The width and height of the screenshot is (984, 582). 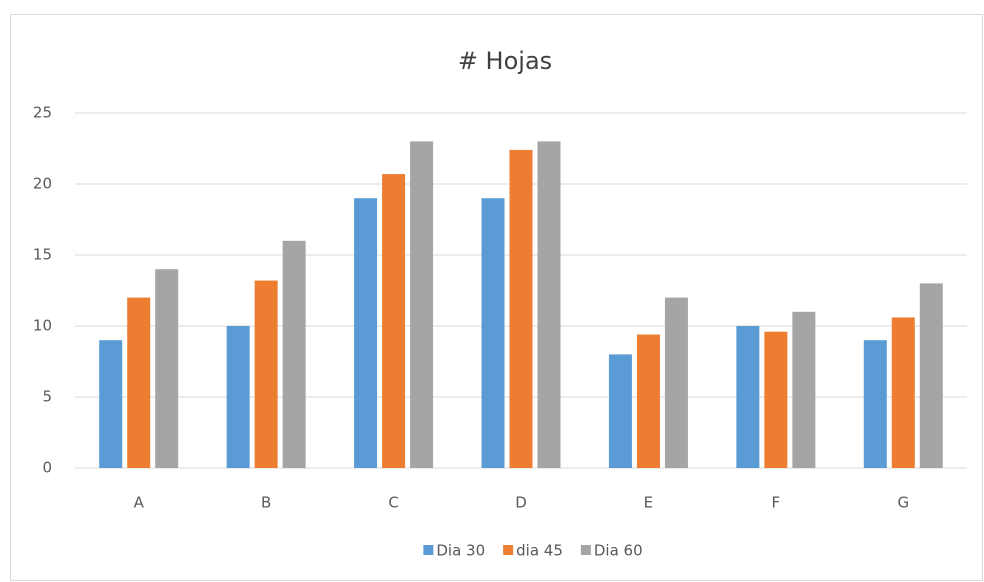 What do you see at coordinates (618, 551) in the screenshot?
I see `legend-label: Dia 60` at bounding box center [618, 551].